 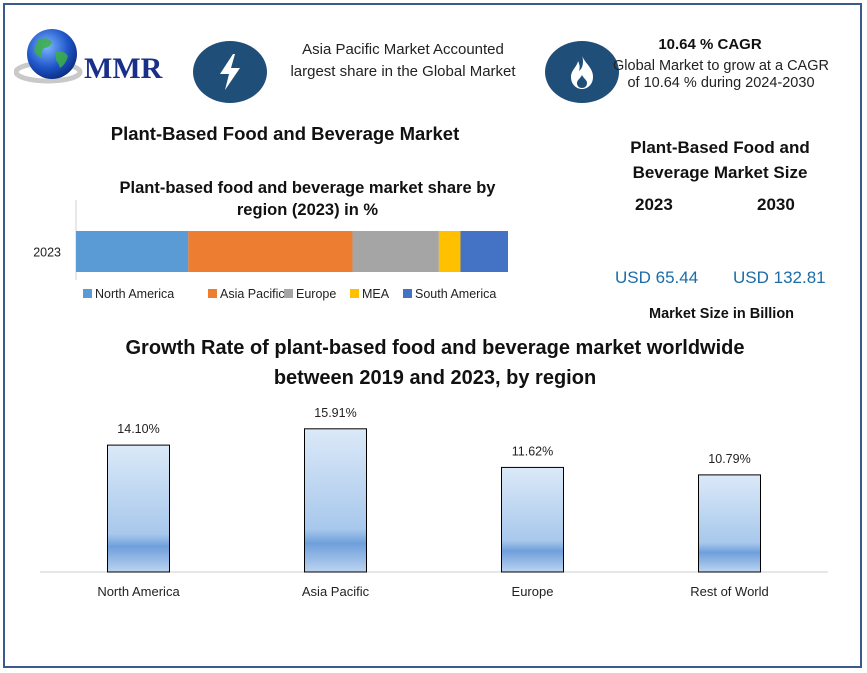 I want to click on mmr-logo: MMR, so click(x=88, y=57).